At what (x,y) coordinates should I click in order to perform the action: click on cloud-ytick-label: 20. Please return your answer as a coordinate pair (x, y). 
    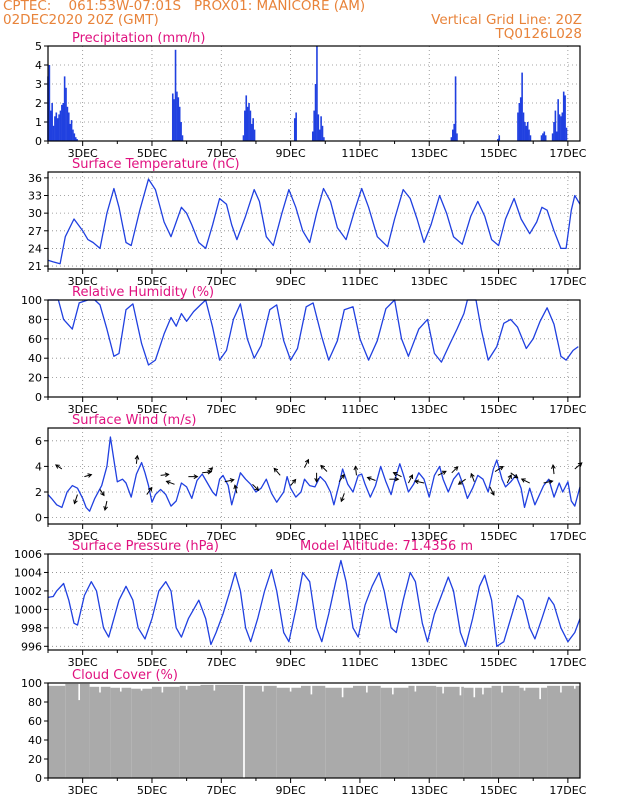
    Looking at the image, I should click on (35, 759).